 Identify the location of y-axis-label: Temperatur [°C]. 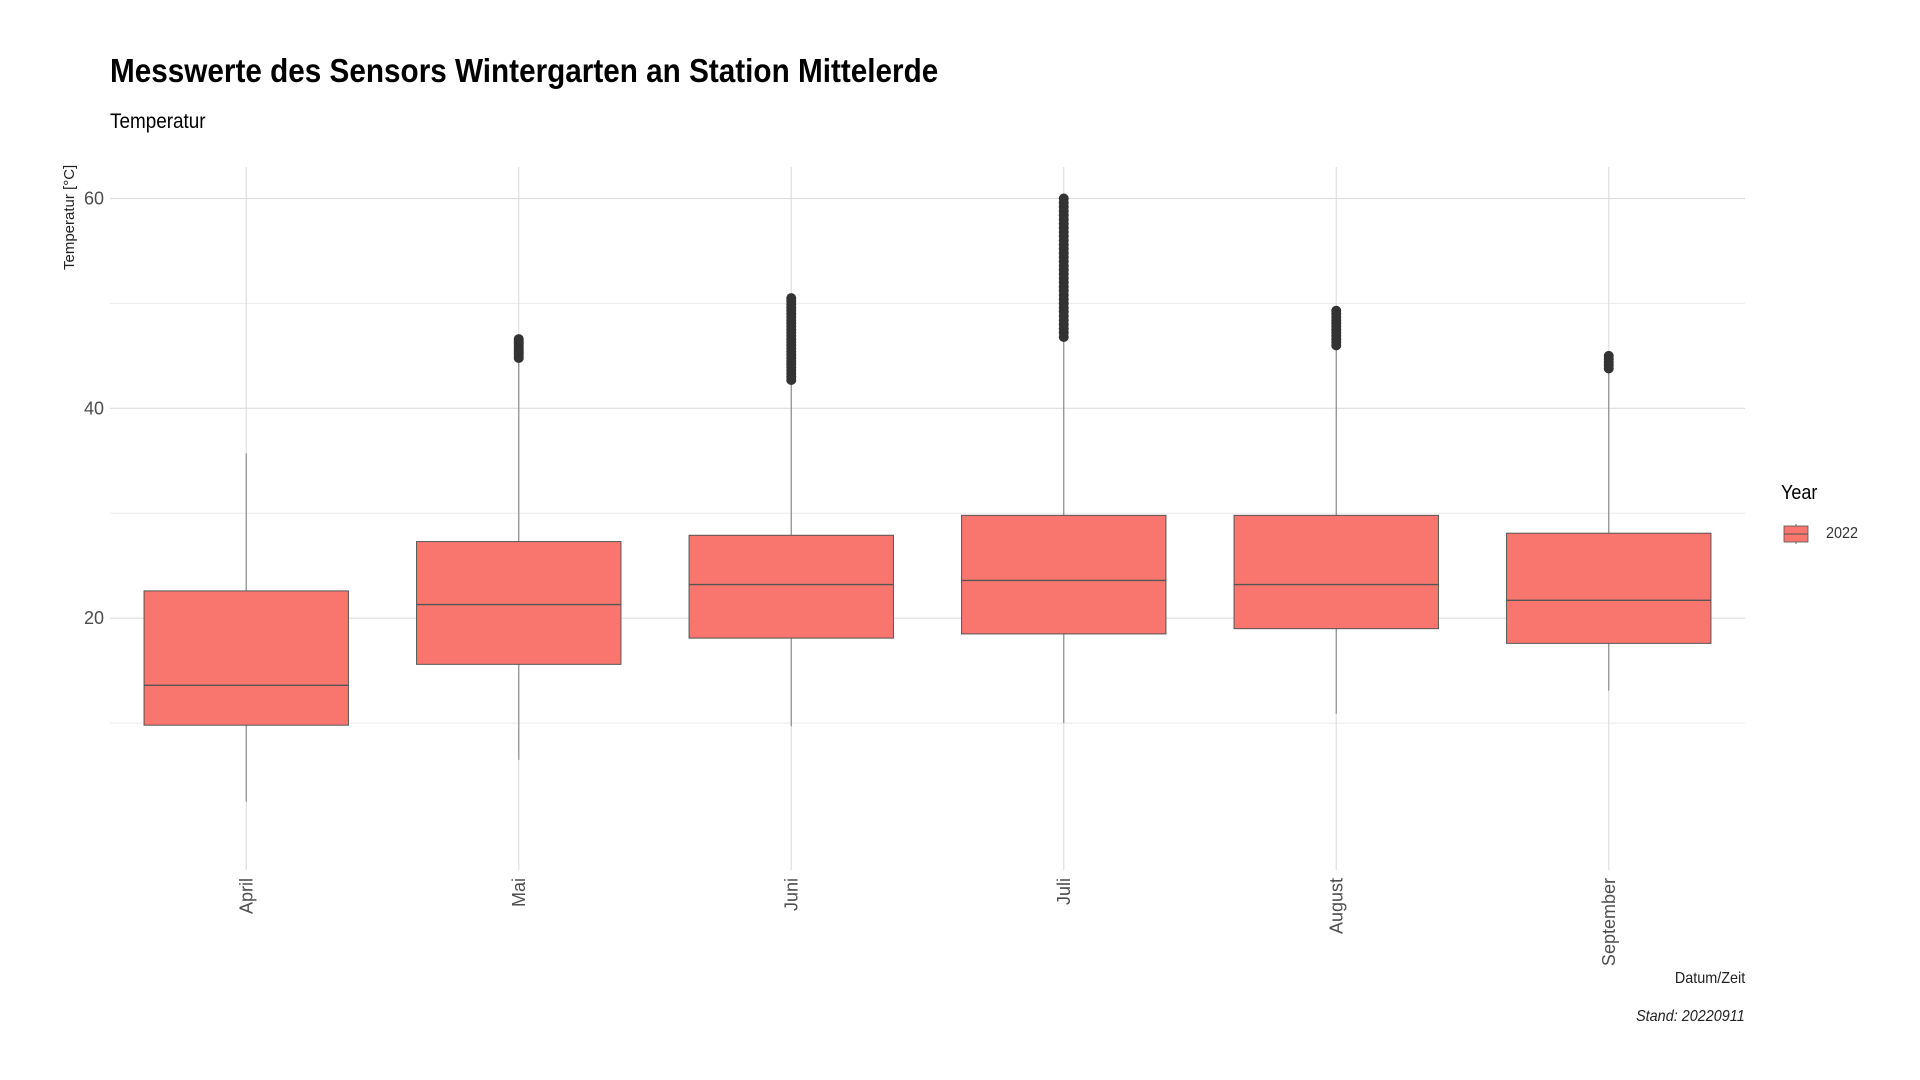
(69, 217).